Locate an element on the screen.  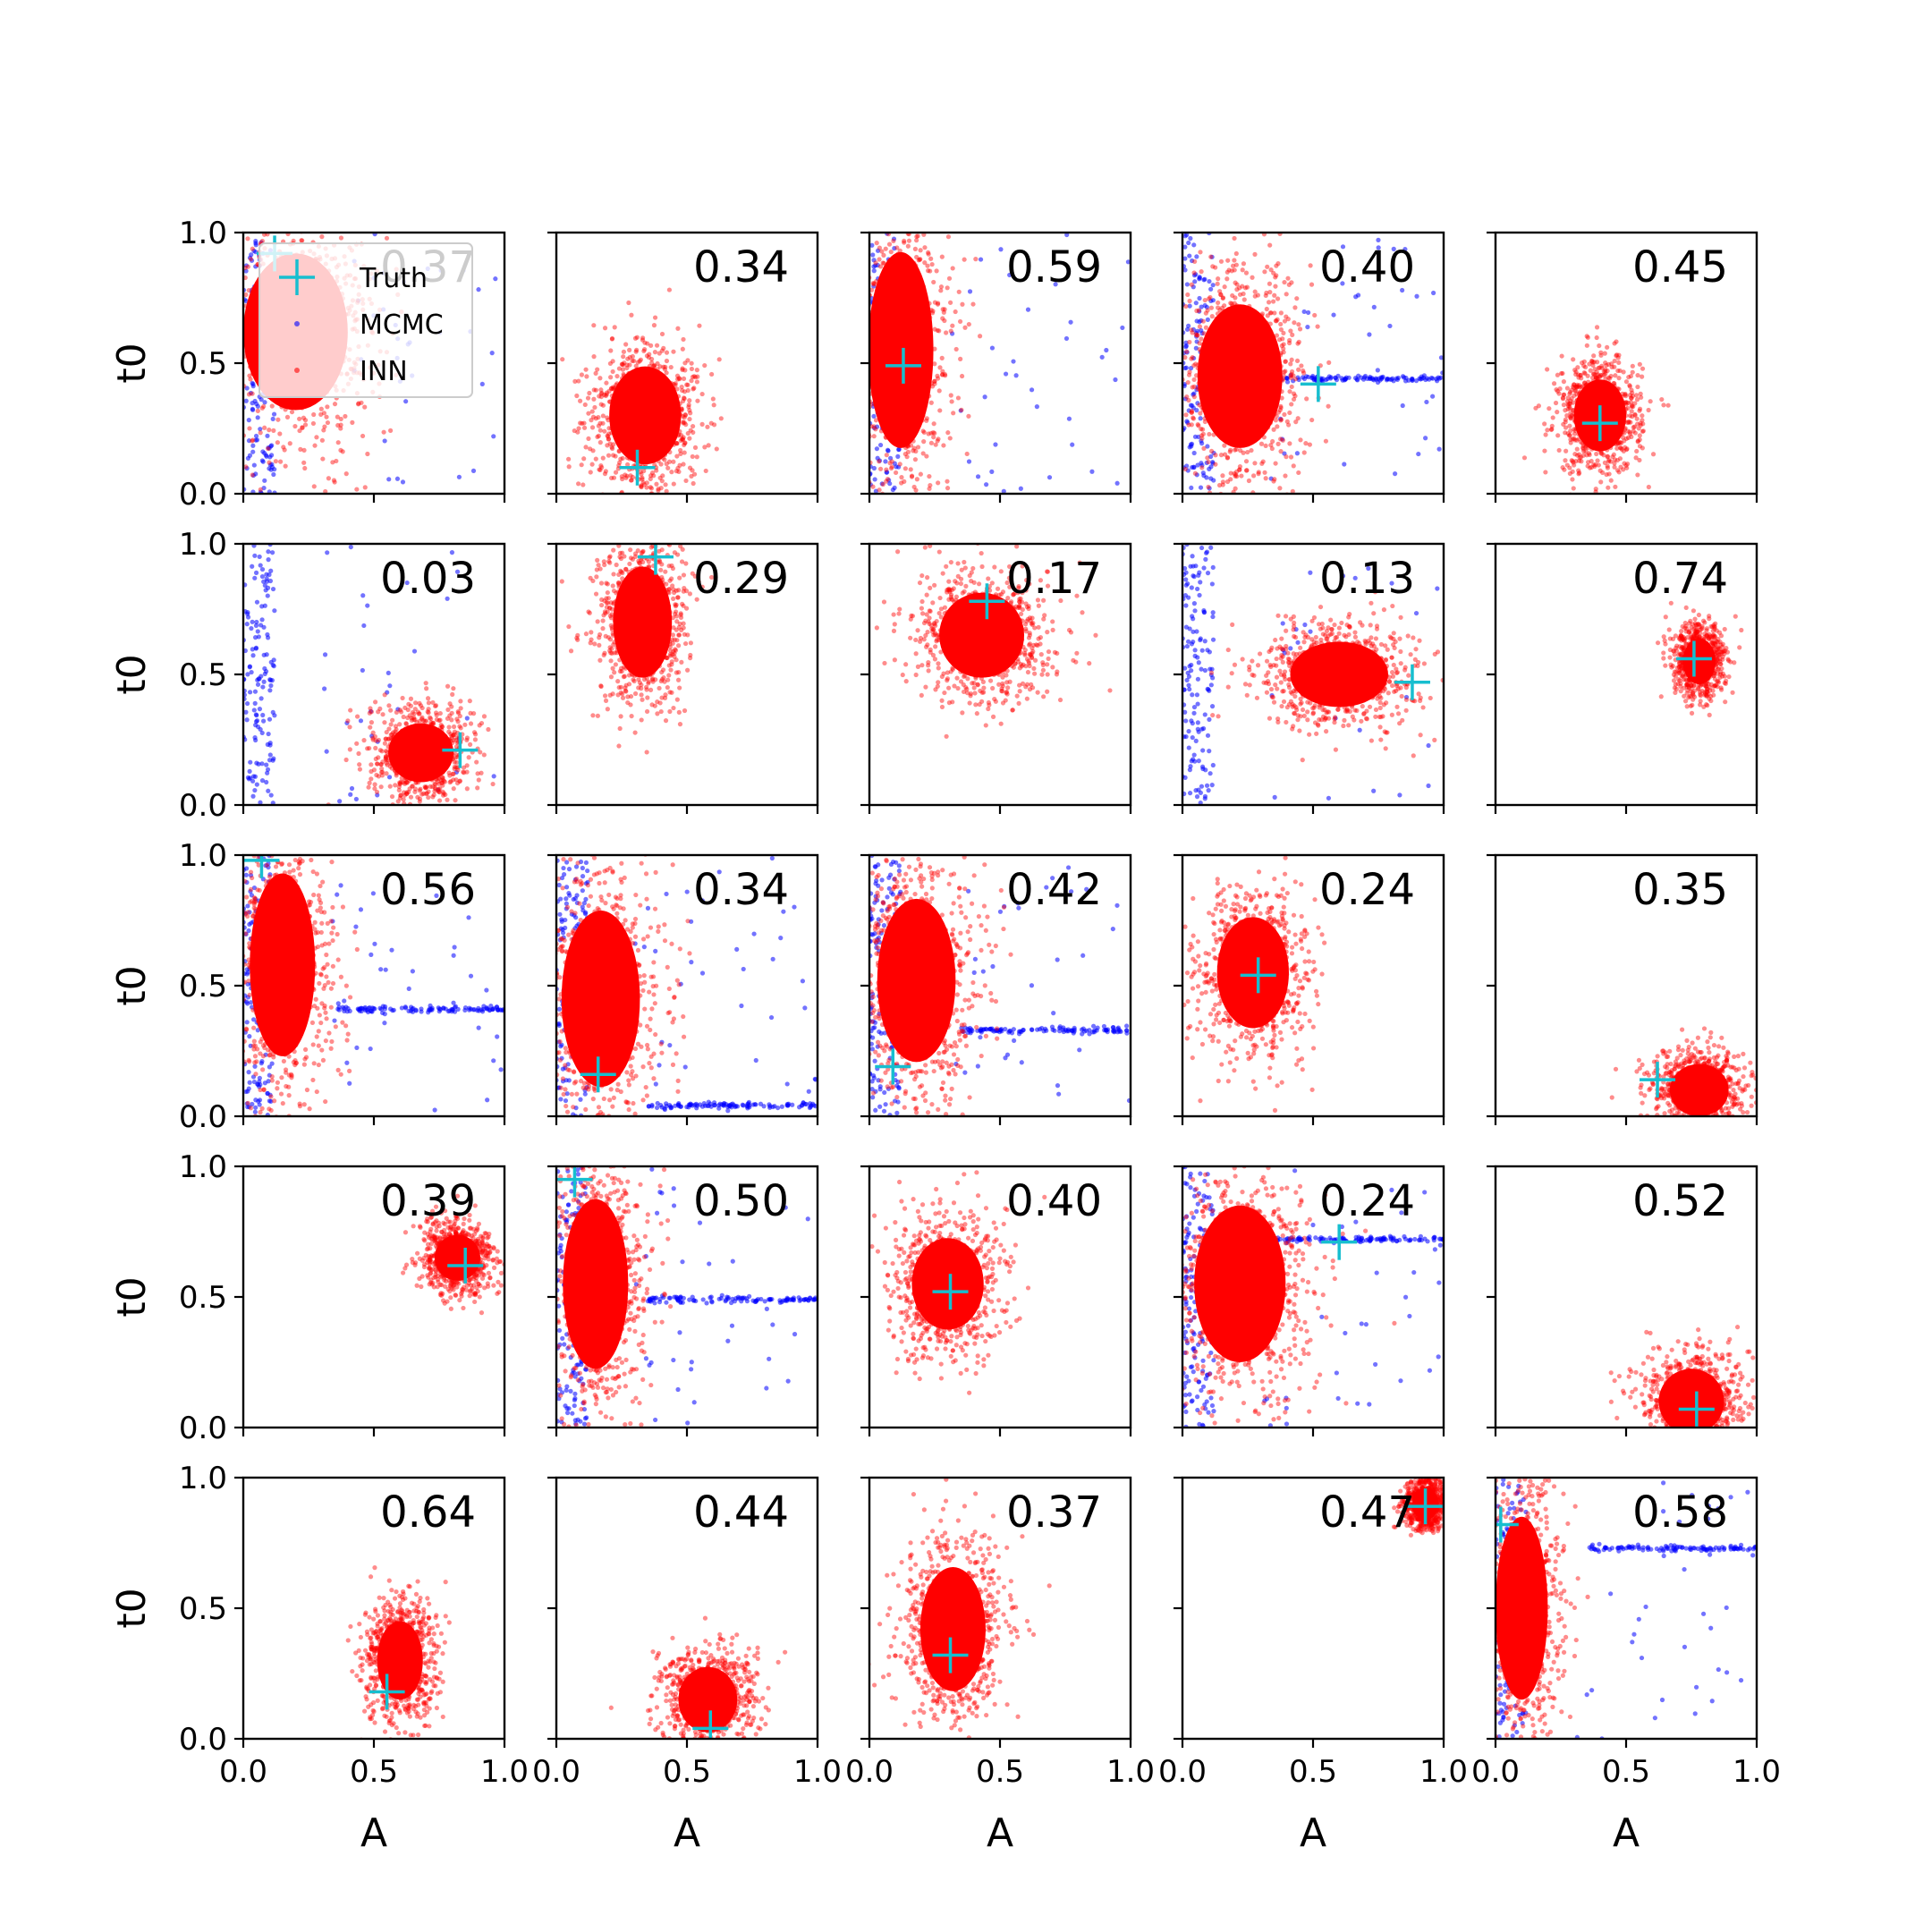
panel-5: 0.45 is located at coordinates (1622, 367).